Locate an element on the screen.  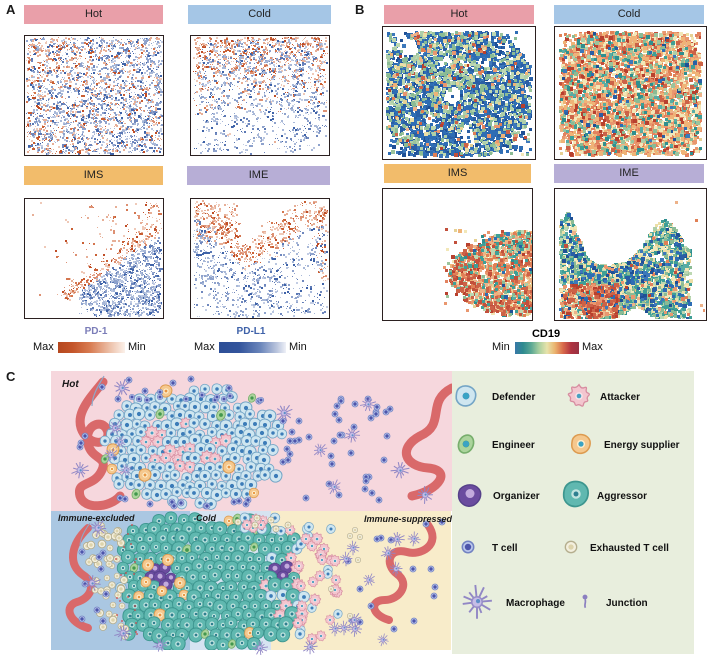
svg-text: Immune-suppressed is located at coordinates (408, 519).